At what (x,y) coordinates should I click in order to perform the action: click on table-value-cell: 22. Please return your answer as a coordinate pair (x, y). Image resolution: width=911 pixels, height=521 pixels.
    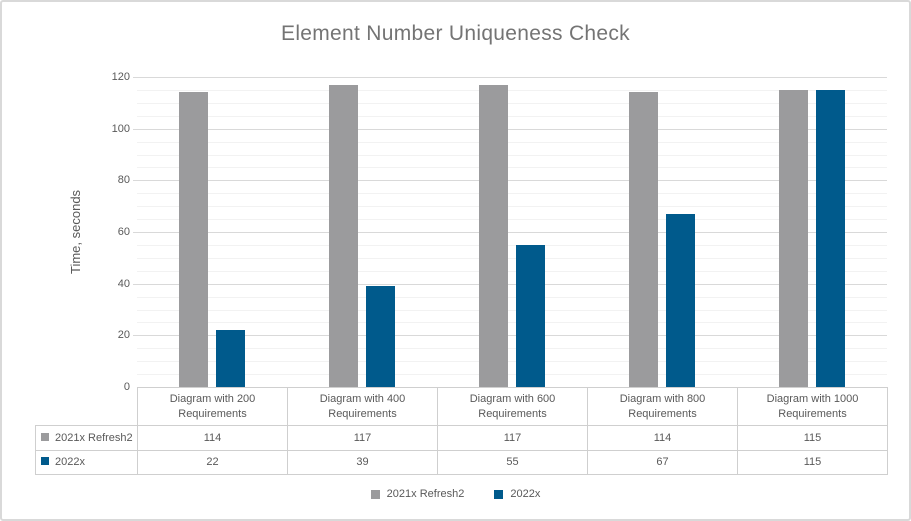
    Looking at the image, I should click on (212, 462).